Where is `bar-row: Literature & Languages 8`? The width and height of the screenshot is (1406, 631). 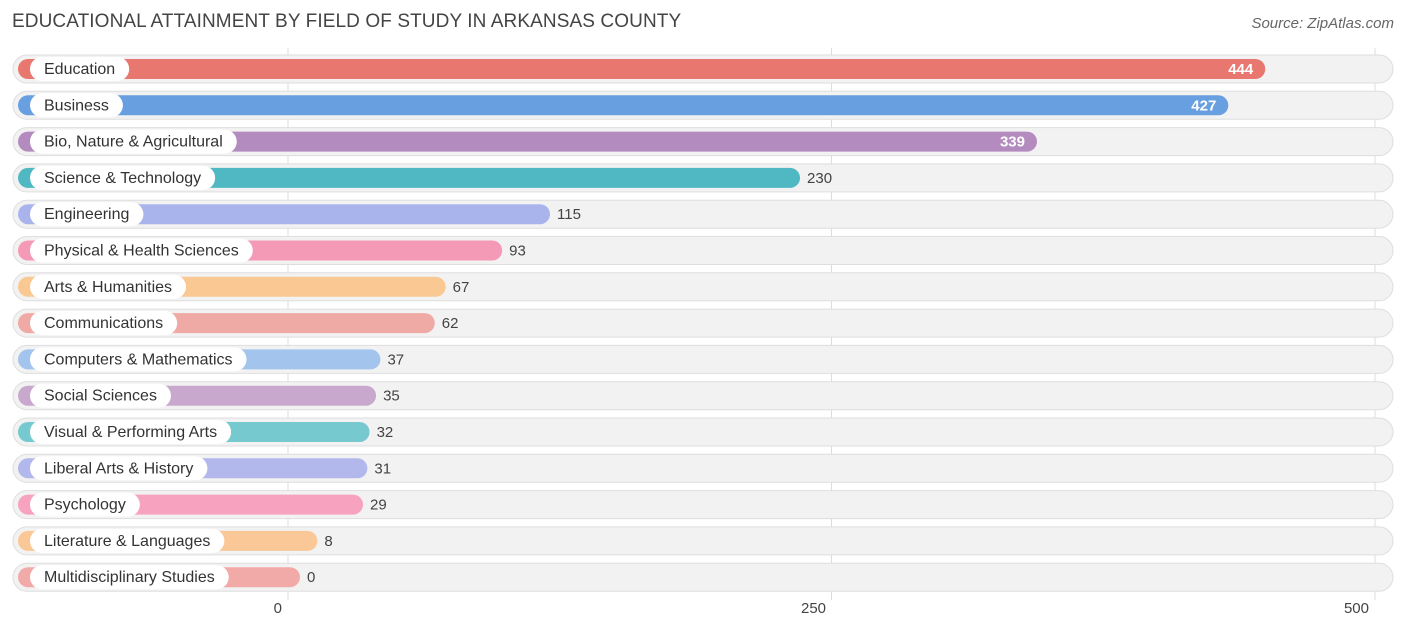
bar-row: Literature & Languages 8 is located at coordinates (175, 540).